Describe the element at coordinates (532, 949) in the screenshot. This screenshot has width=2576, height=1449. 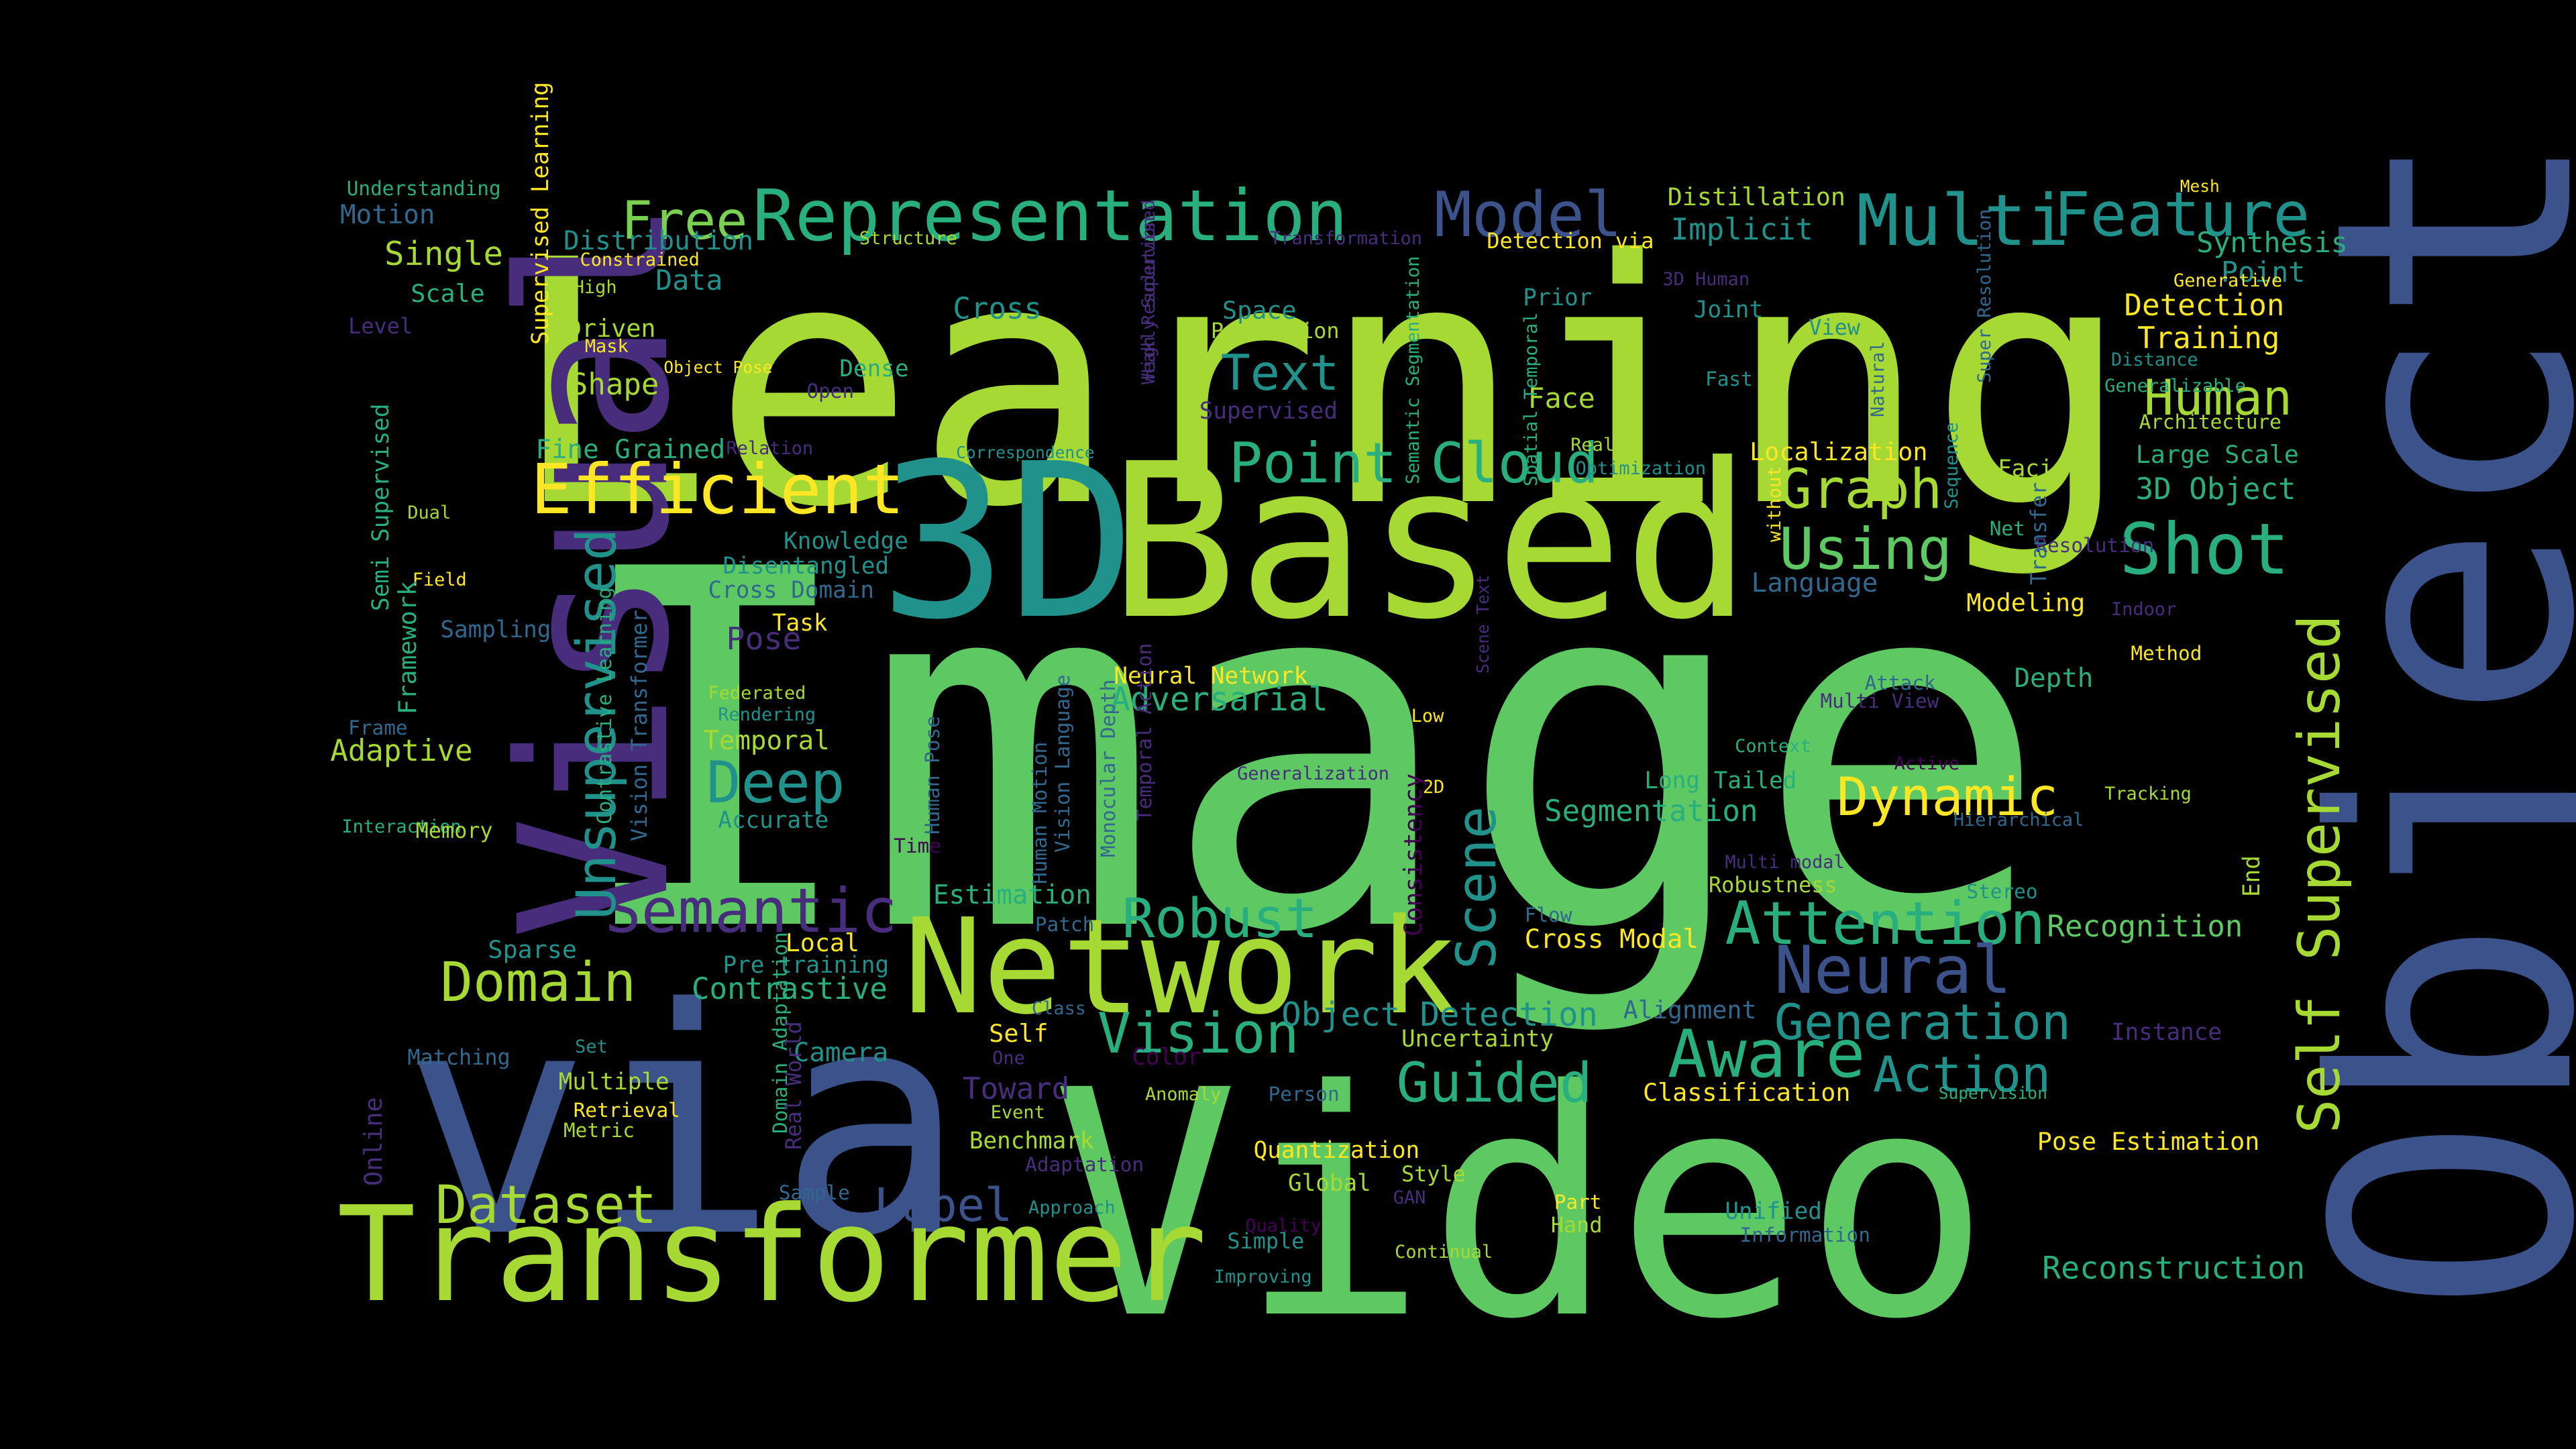
I see `word-sparse: Sparse` at that location.